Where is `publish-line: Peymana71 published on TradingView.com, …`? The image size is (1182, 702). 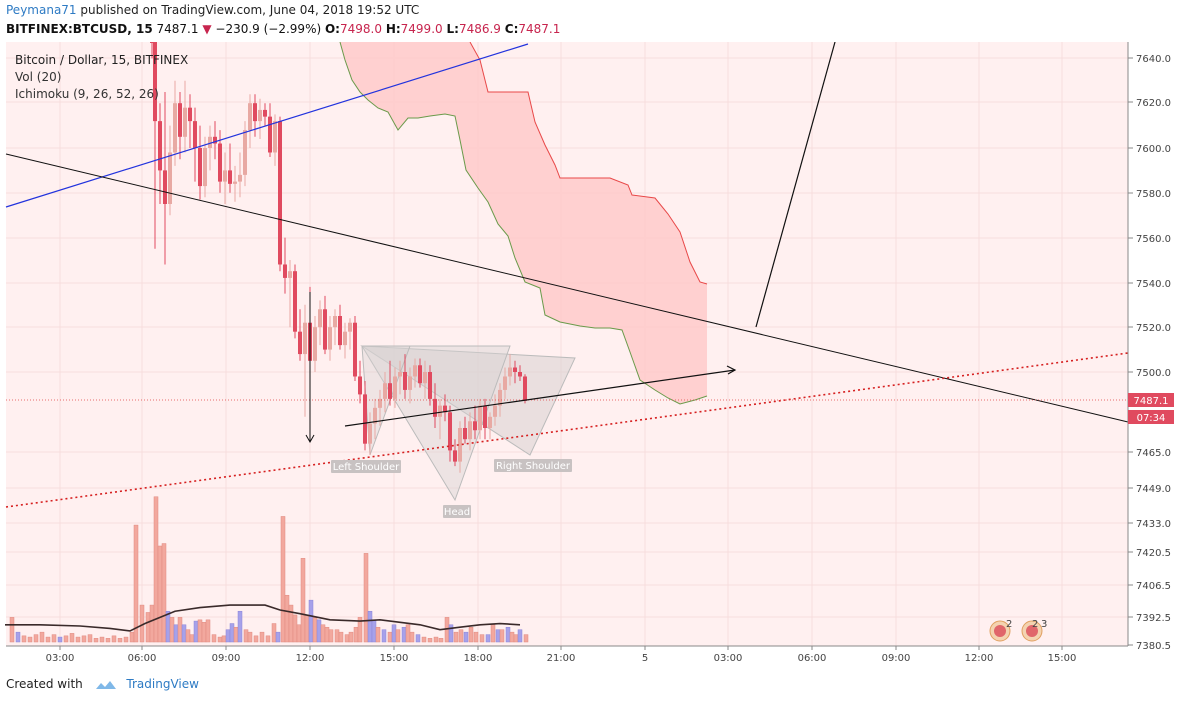
publish-line: Peymana71 published on TradingView.com, … is located at coordinates (212, 10).